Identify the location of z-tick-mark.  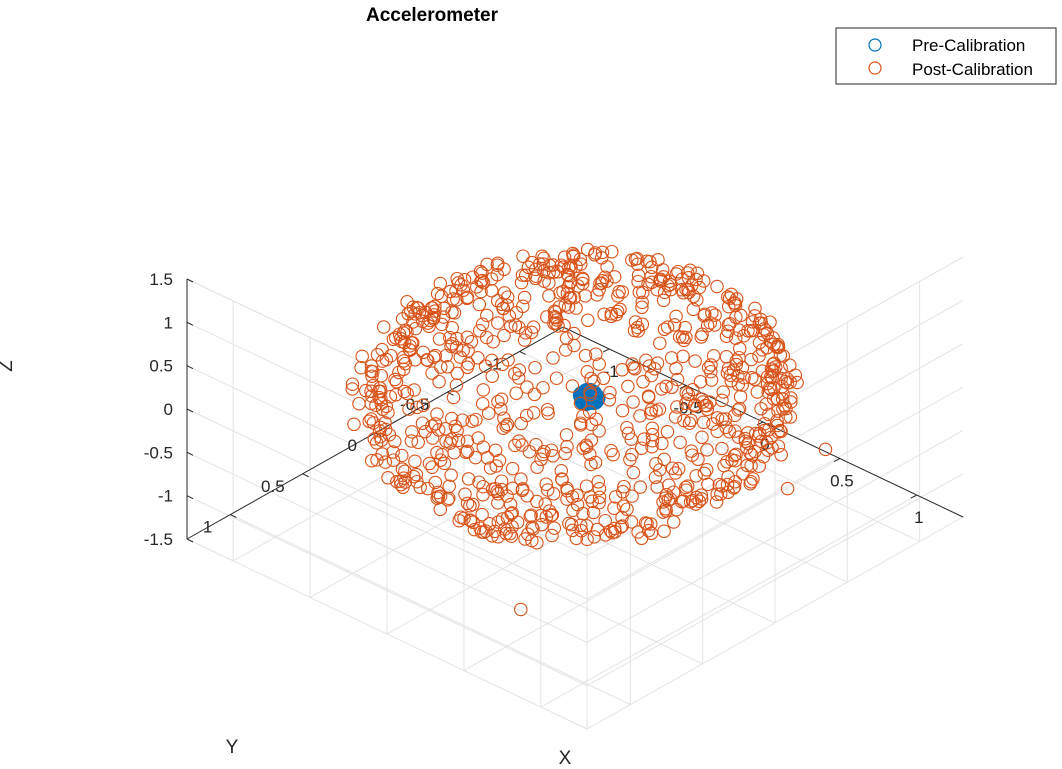
(190, 367).